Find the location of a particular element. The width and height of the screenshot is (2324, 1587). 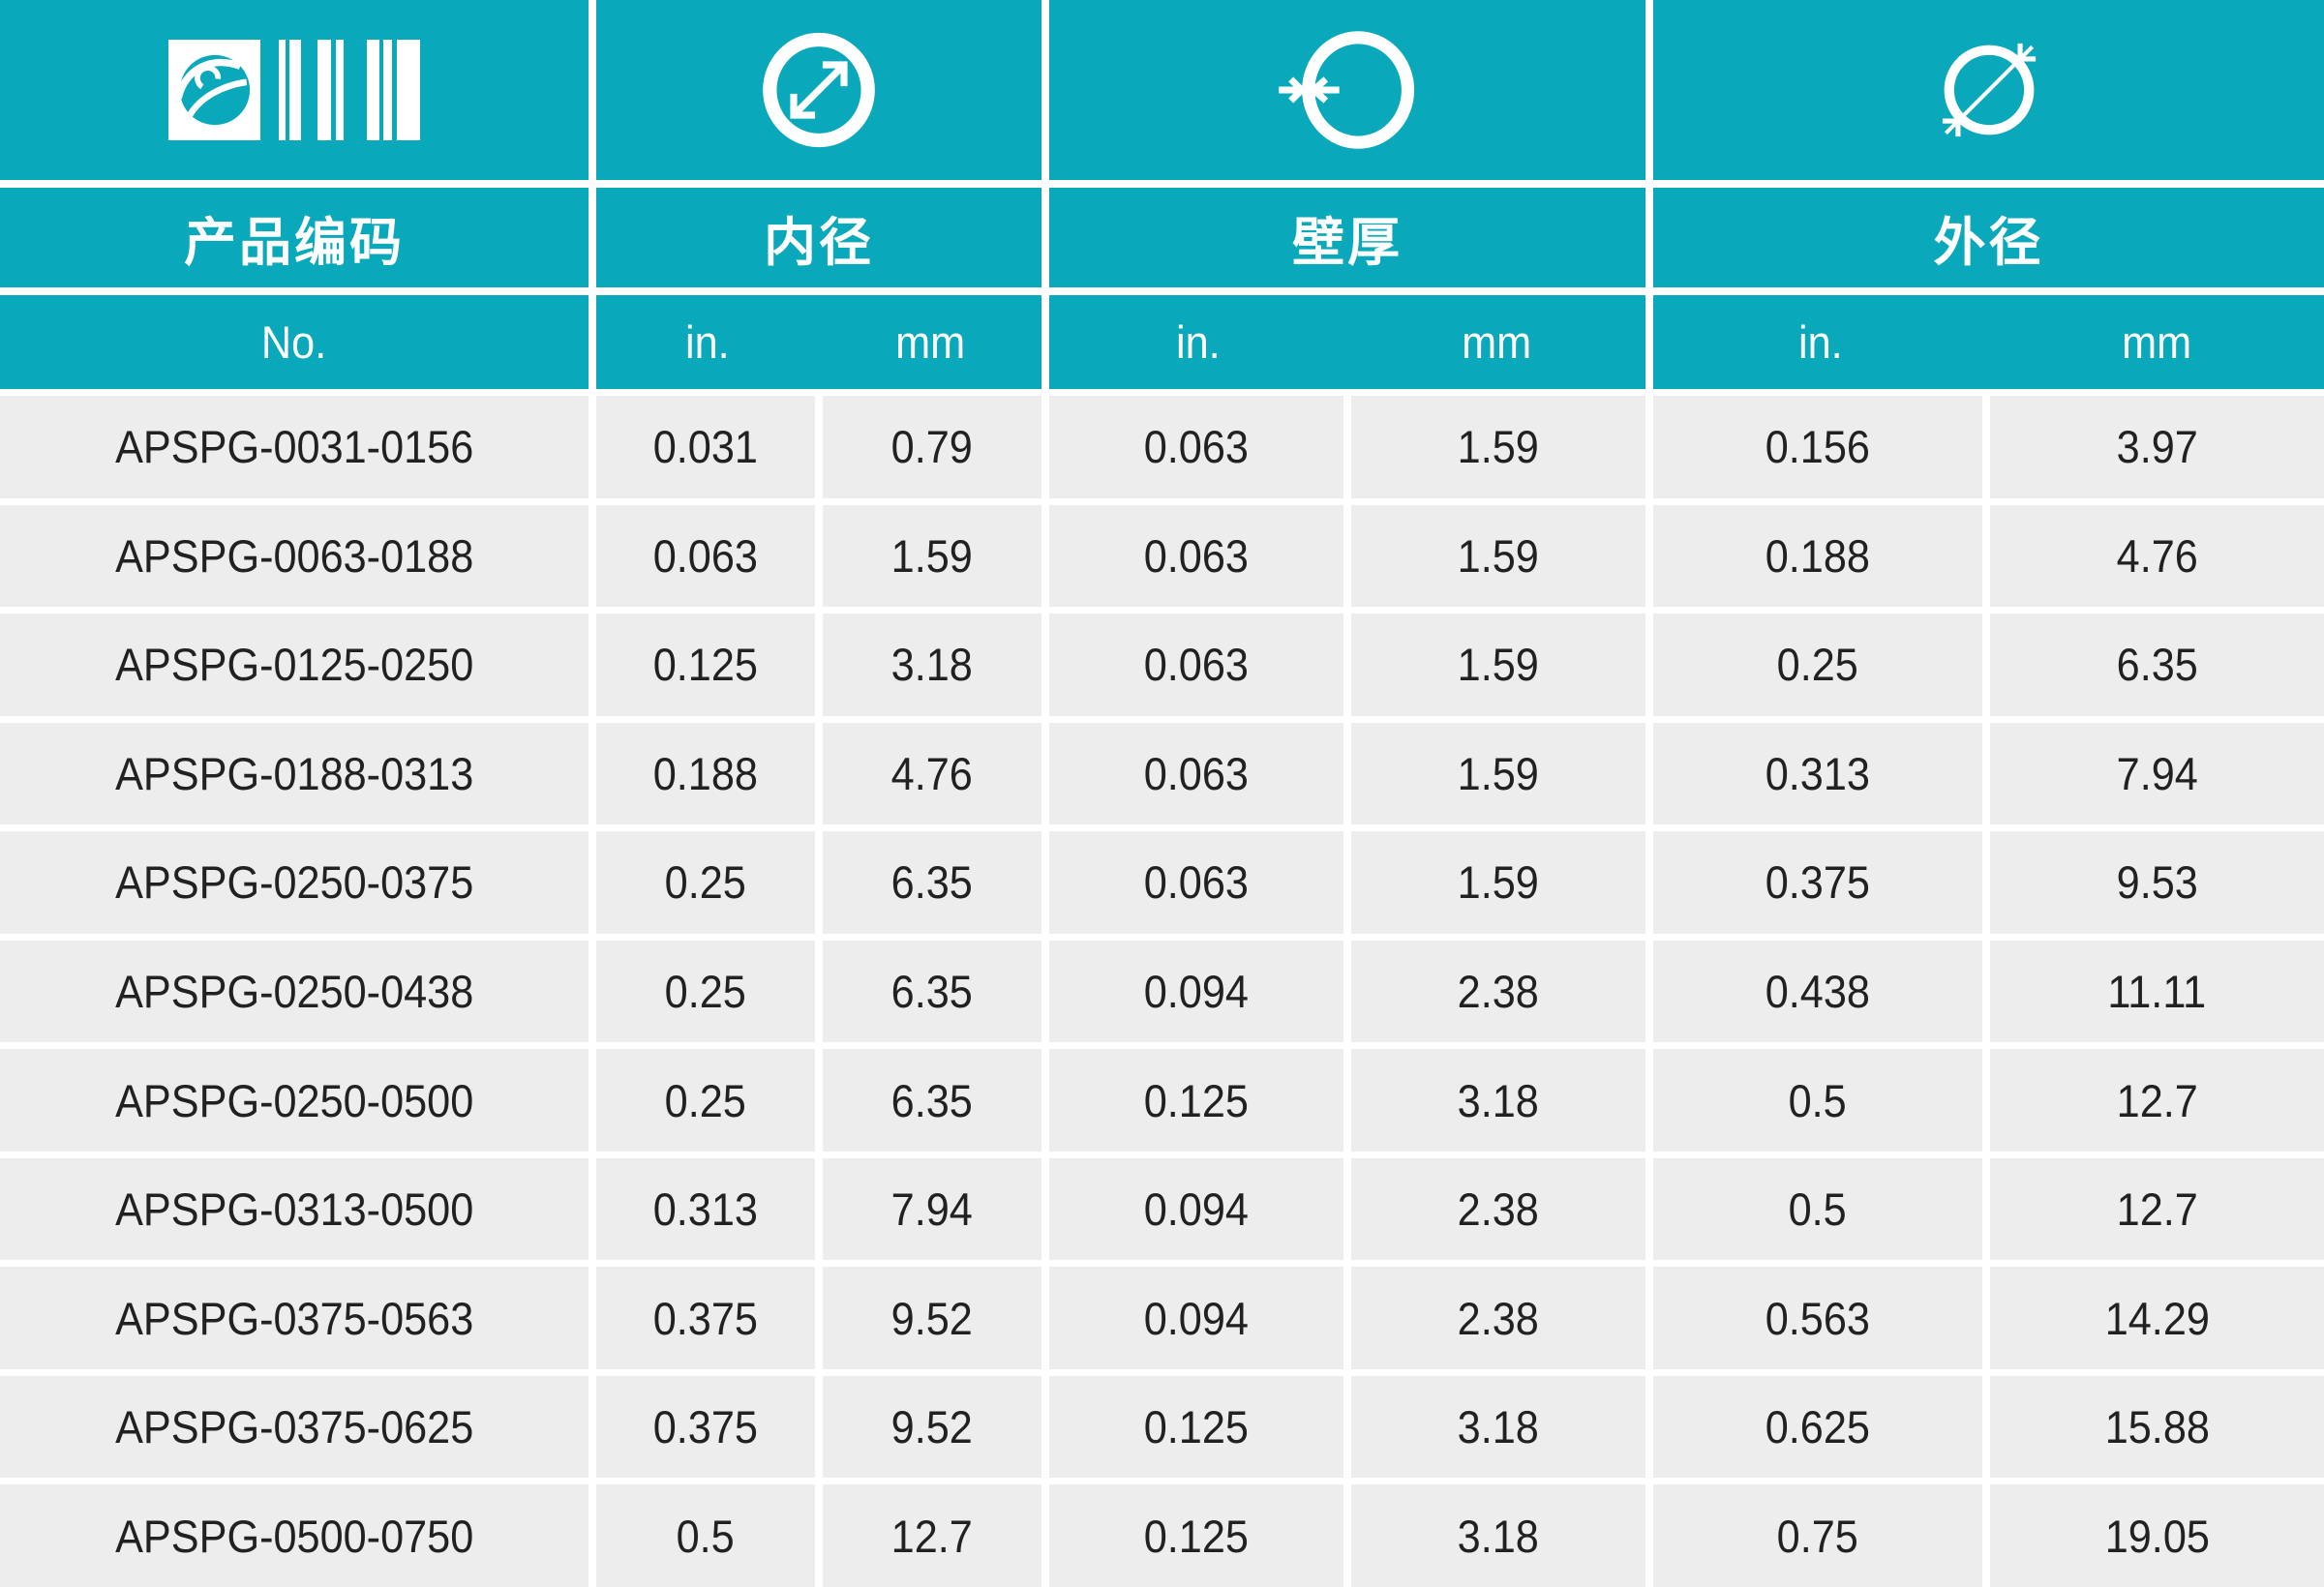

outer-diameter-in-label: in. is located at coordinates (1821, 342).